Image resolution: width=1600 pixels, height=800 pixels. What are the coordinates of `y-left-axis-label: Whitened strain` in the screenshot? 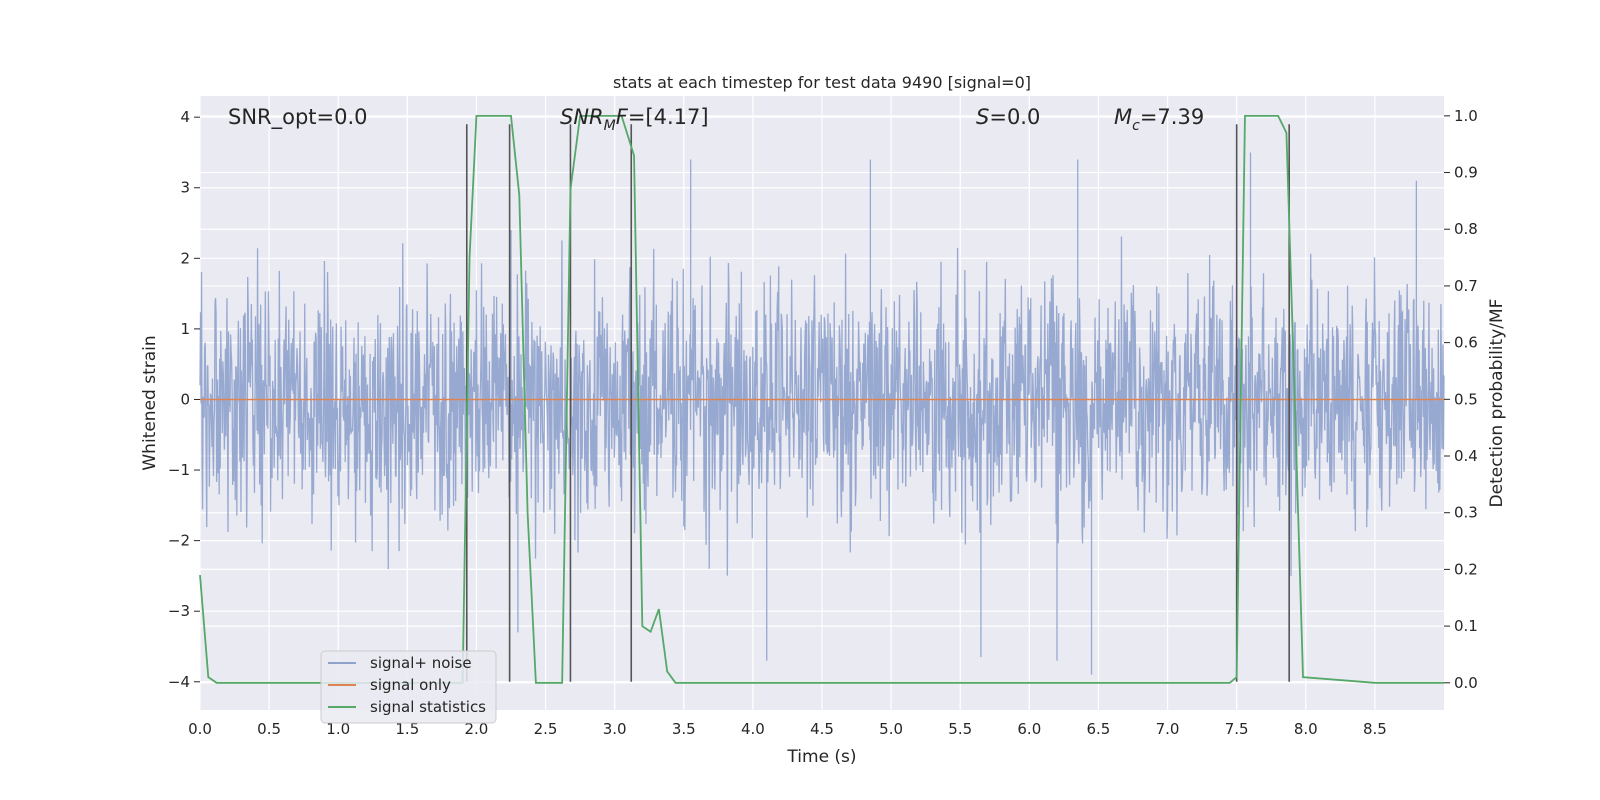 It's located at (150, 402).